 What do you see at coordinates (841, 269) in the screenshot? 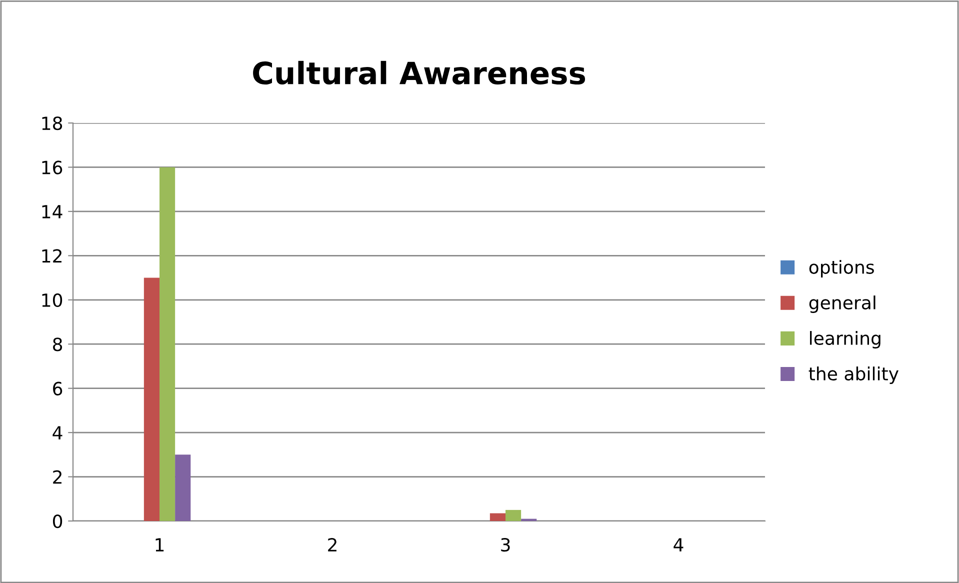
I see `legend-label: options` at bounding box center [841, 269].